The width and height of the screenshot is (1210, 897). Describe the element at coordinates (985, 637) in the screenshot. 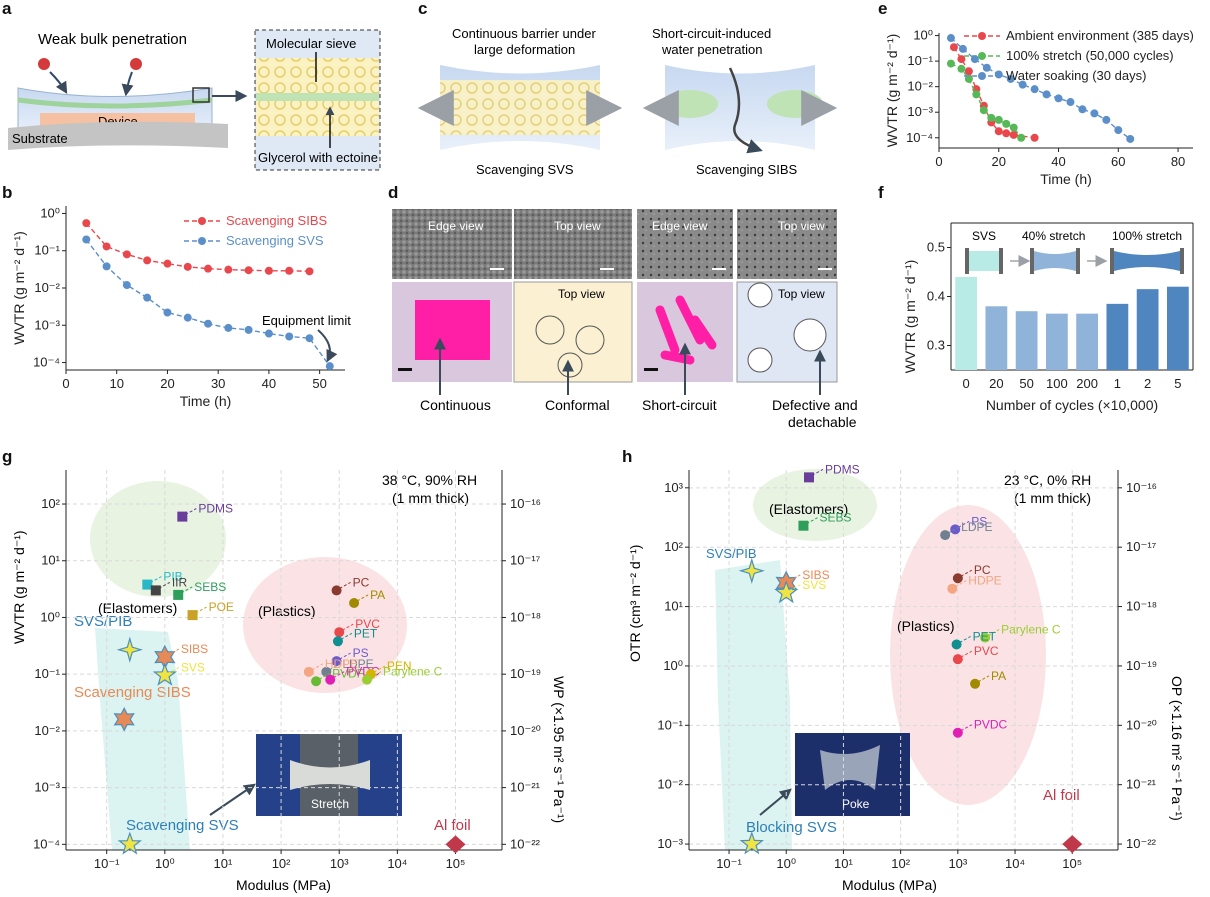

I see `h-point-parylene-c` at that location.